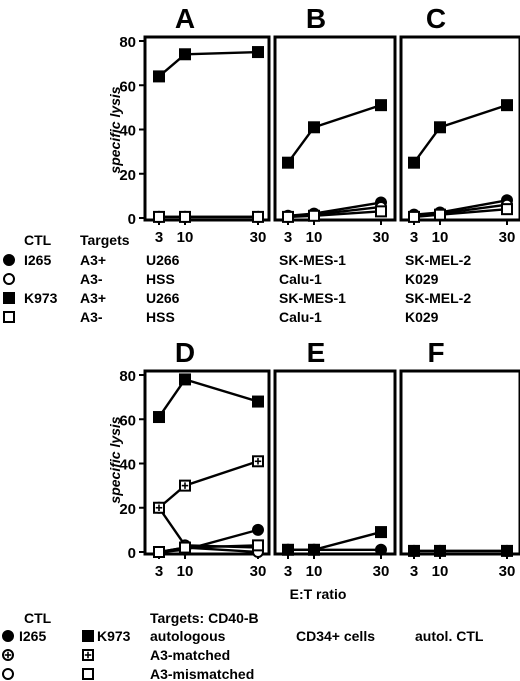 The height and width of the screenshot is (681, 520). What do you see at coordinates (127, 42) in the screenshot?
I see `y-tick-label: 80` at bounding box center [127, 42].